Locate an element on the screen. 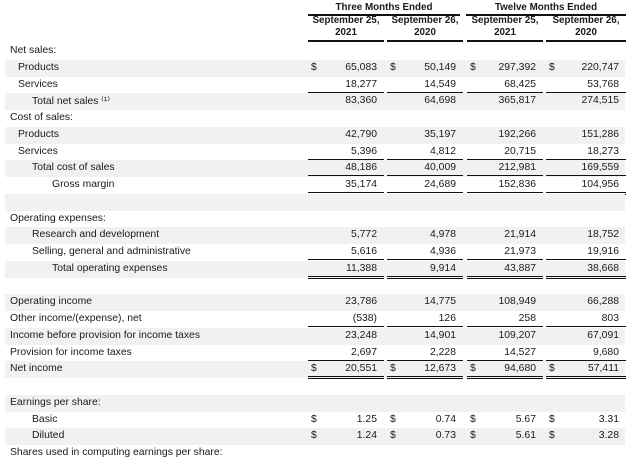 This screenshot has width=640, height=462. value-cell: 14,901 is located at coordinates (425, 335).